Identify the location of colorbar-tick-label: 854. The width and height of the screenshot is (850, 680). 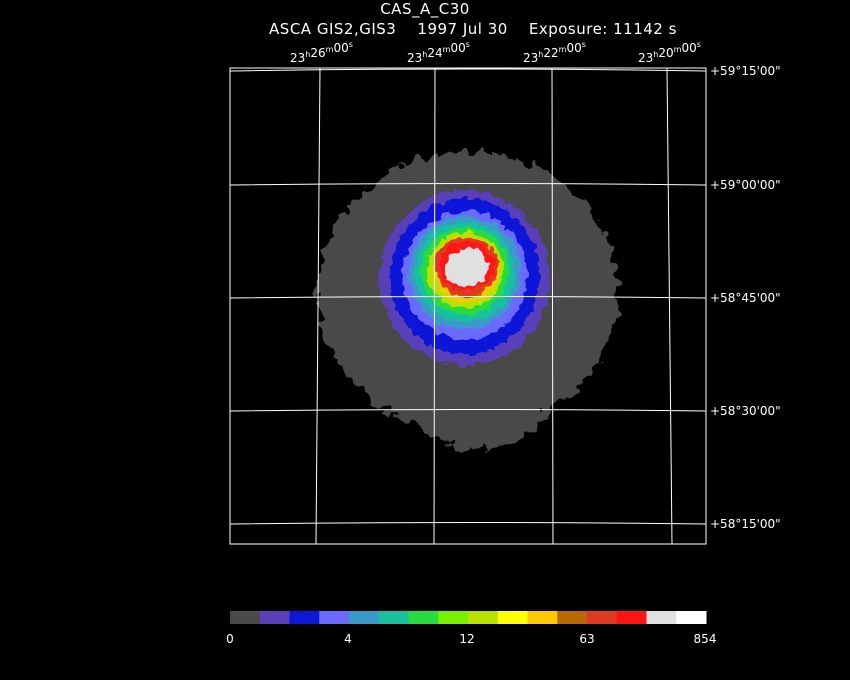
(705, 639).